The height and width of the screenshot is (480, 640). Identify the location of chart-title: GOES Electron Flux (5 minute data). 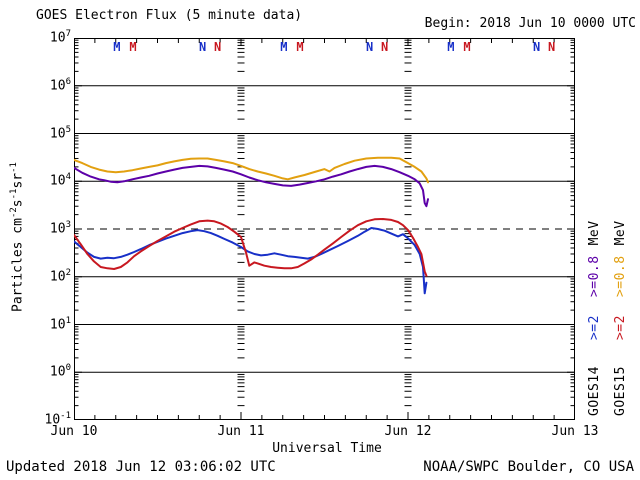
(169, 15).